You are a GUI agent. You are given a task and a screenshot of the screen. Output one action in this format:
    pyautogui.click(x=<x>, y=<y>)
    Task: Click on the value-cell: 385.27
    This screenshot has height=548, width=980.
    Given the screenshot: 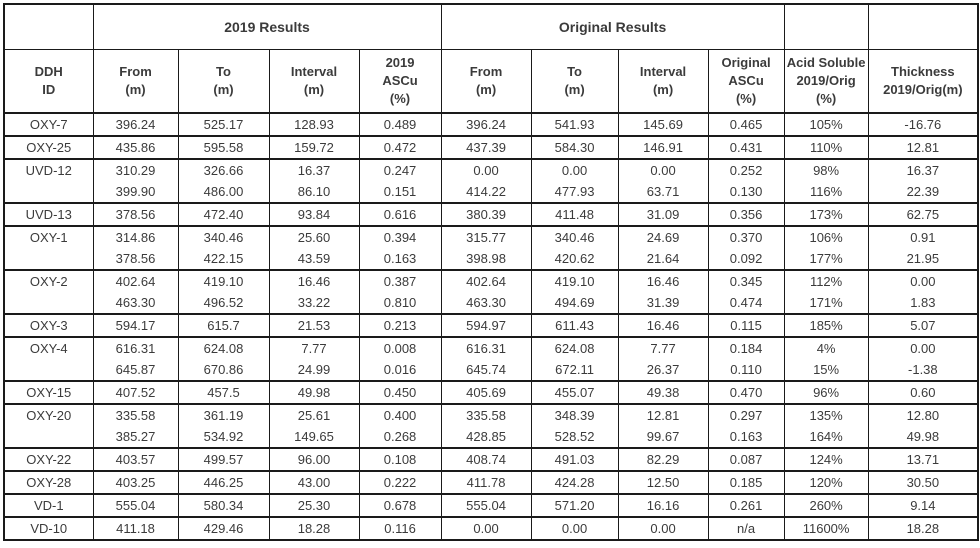 What is the action you would take?
    pyautogui.click(x=135, y=437)
    